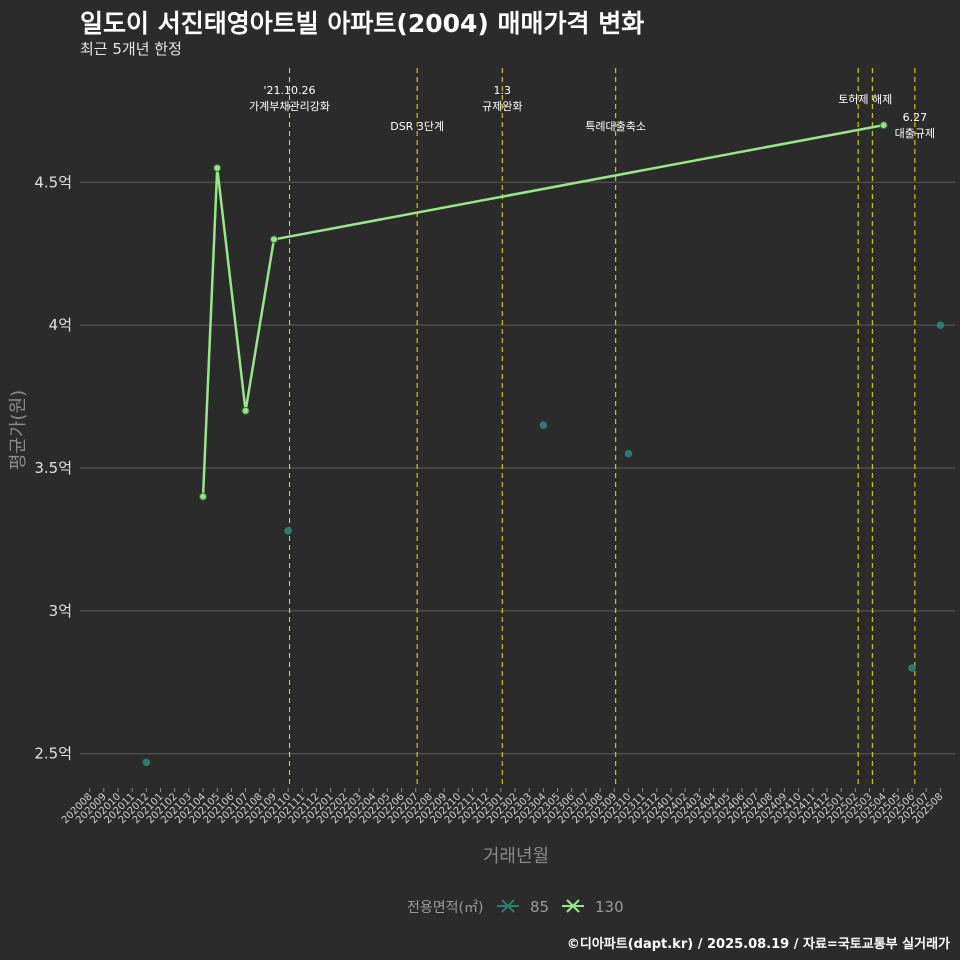 This screenshot has width=960, height=960. Describe the element at coordinates (362, 23) in the screenshot. I see `chart-title: 일도이 서진태영아트빌 아파트(2004) 매매가격 변화` at that location.